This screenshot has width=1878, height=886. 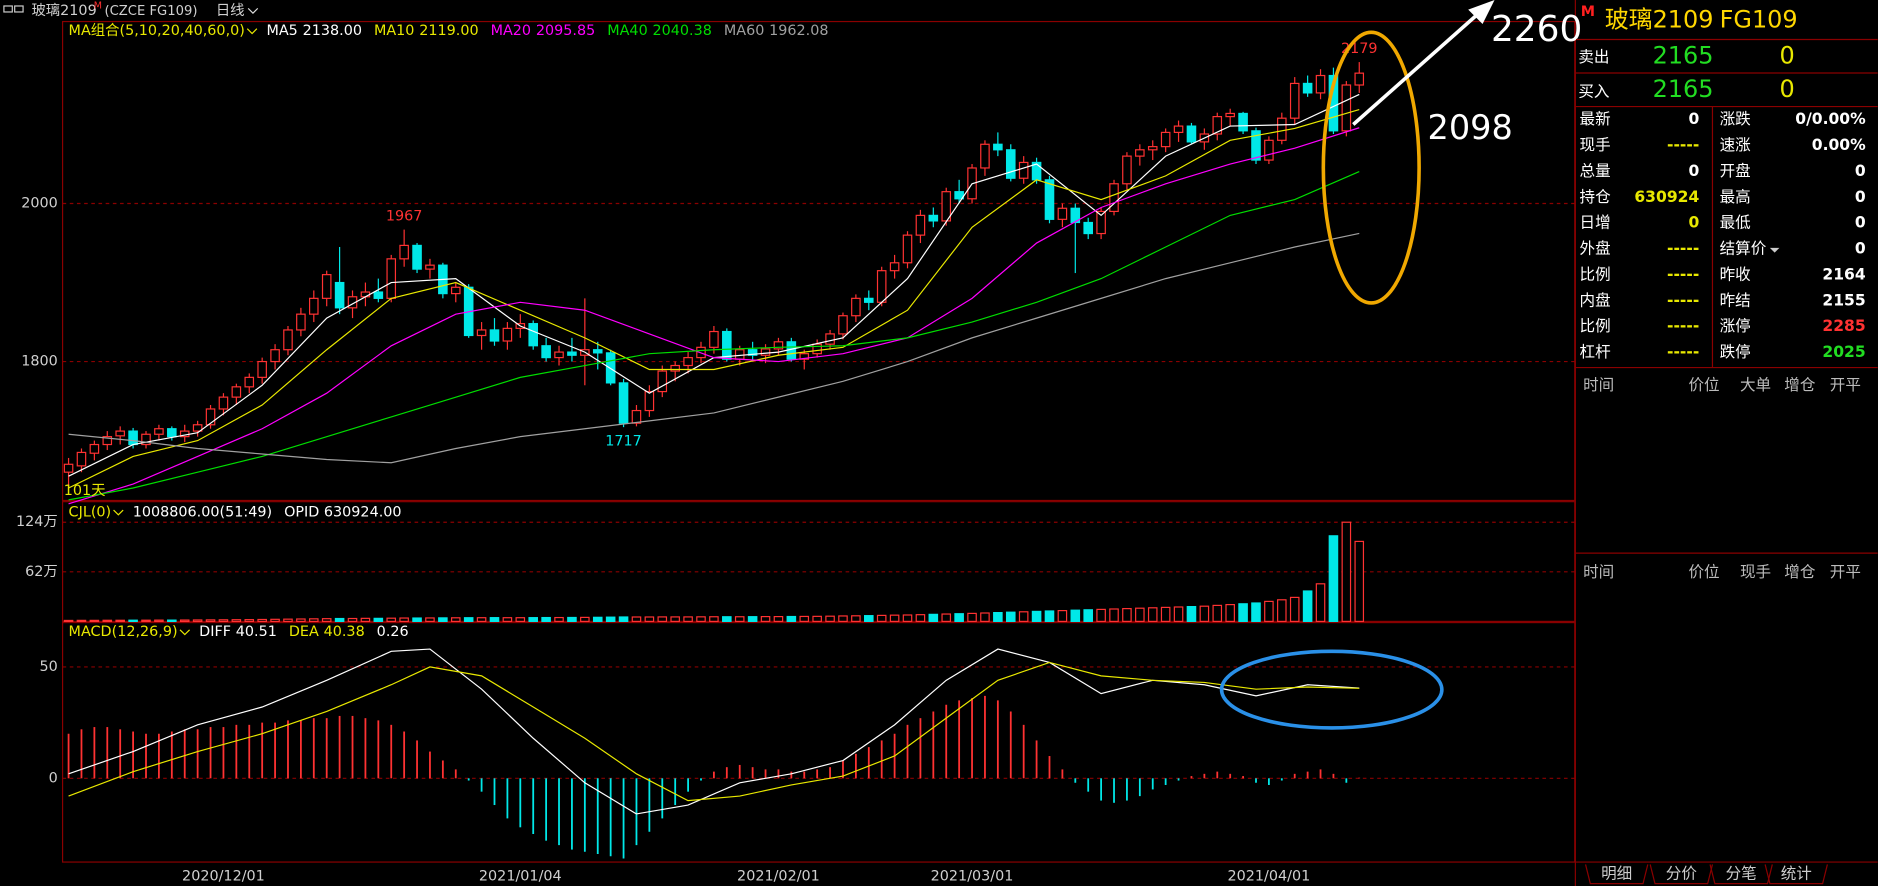 I want to click on tab-shape, so click(x=1796, y=874).